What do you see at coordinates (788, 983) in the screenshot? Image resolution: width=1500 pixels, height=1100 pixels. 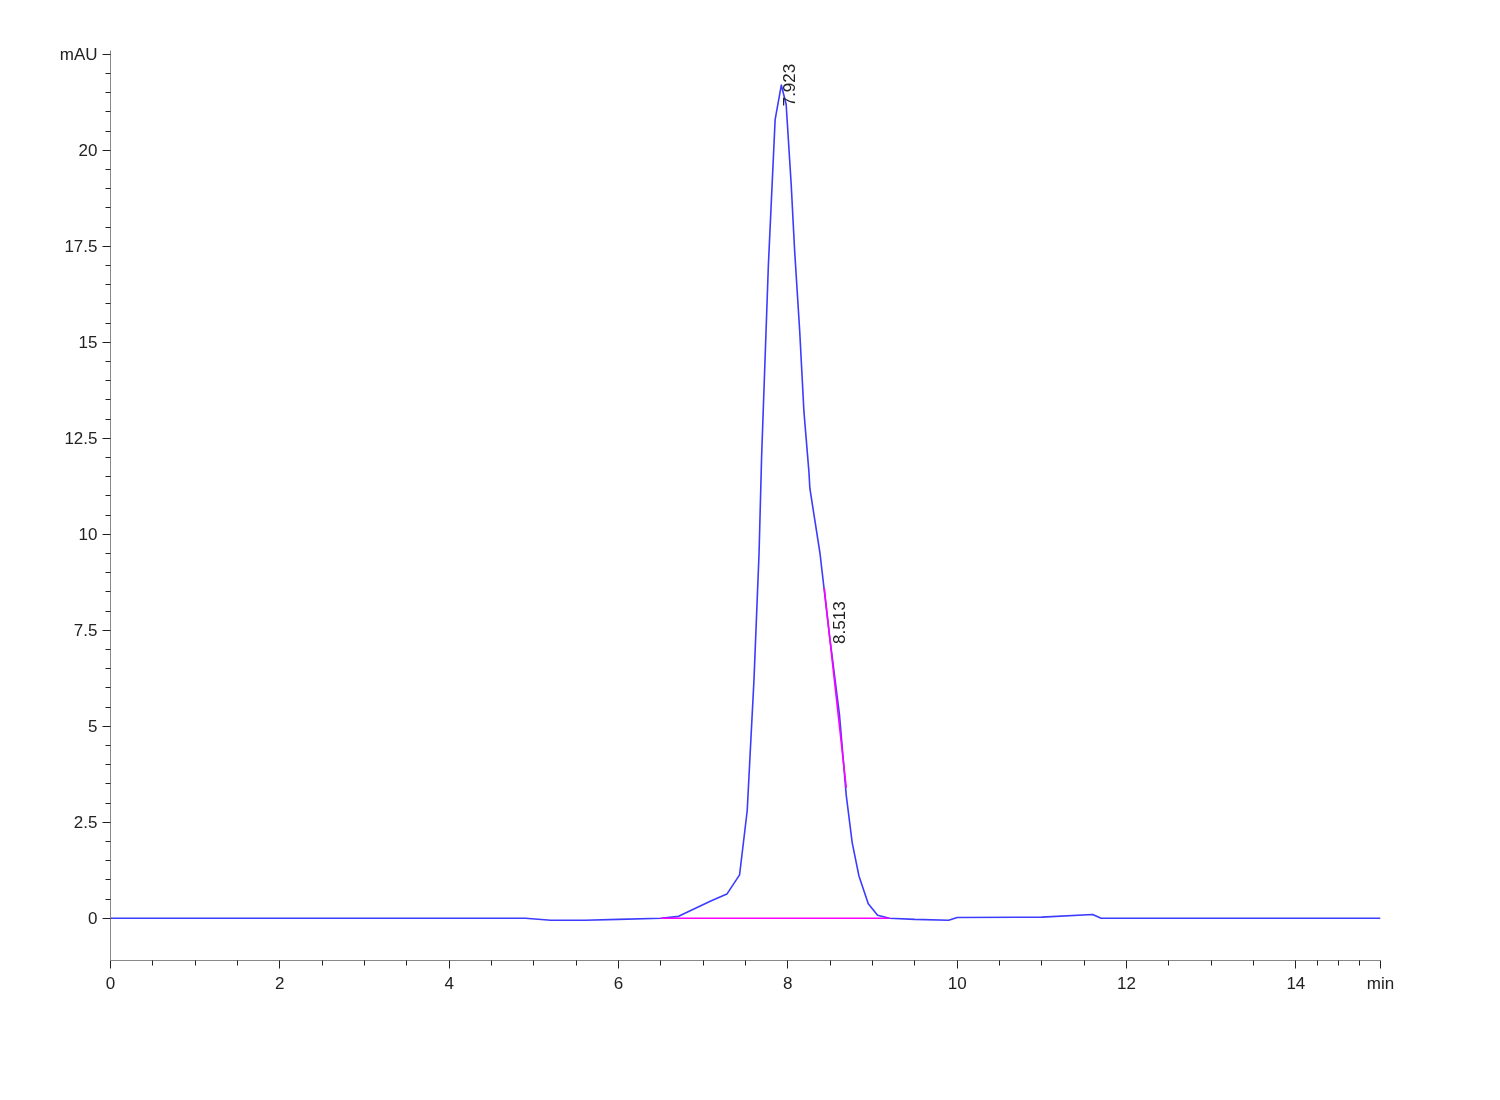 I see `x-tick-label: 8` at bounding box center [788, 983].